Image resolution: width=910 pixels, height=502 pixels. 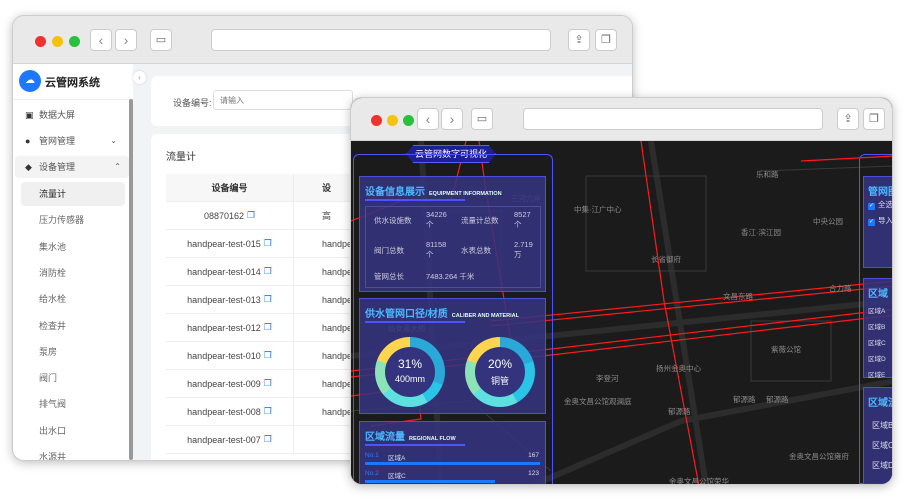 What do you see at coordinates (877, 311) in the screenshot?
I see `region-legend-item: 区域A` at bounding box center [877, 311].